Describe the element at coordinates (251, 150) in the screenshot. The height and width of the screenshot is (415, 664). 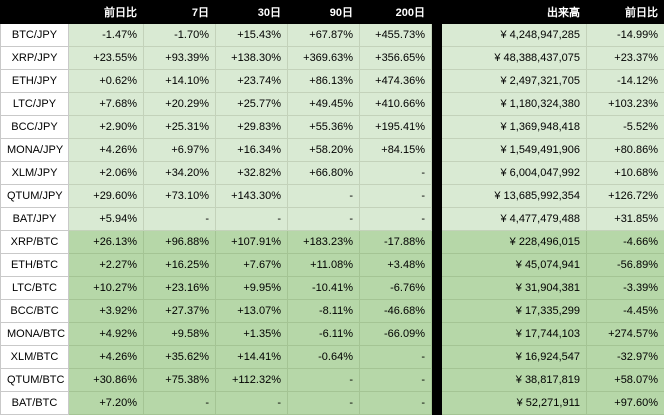
I see `change-30d-cell: +16.34%` at that location.